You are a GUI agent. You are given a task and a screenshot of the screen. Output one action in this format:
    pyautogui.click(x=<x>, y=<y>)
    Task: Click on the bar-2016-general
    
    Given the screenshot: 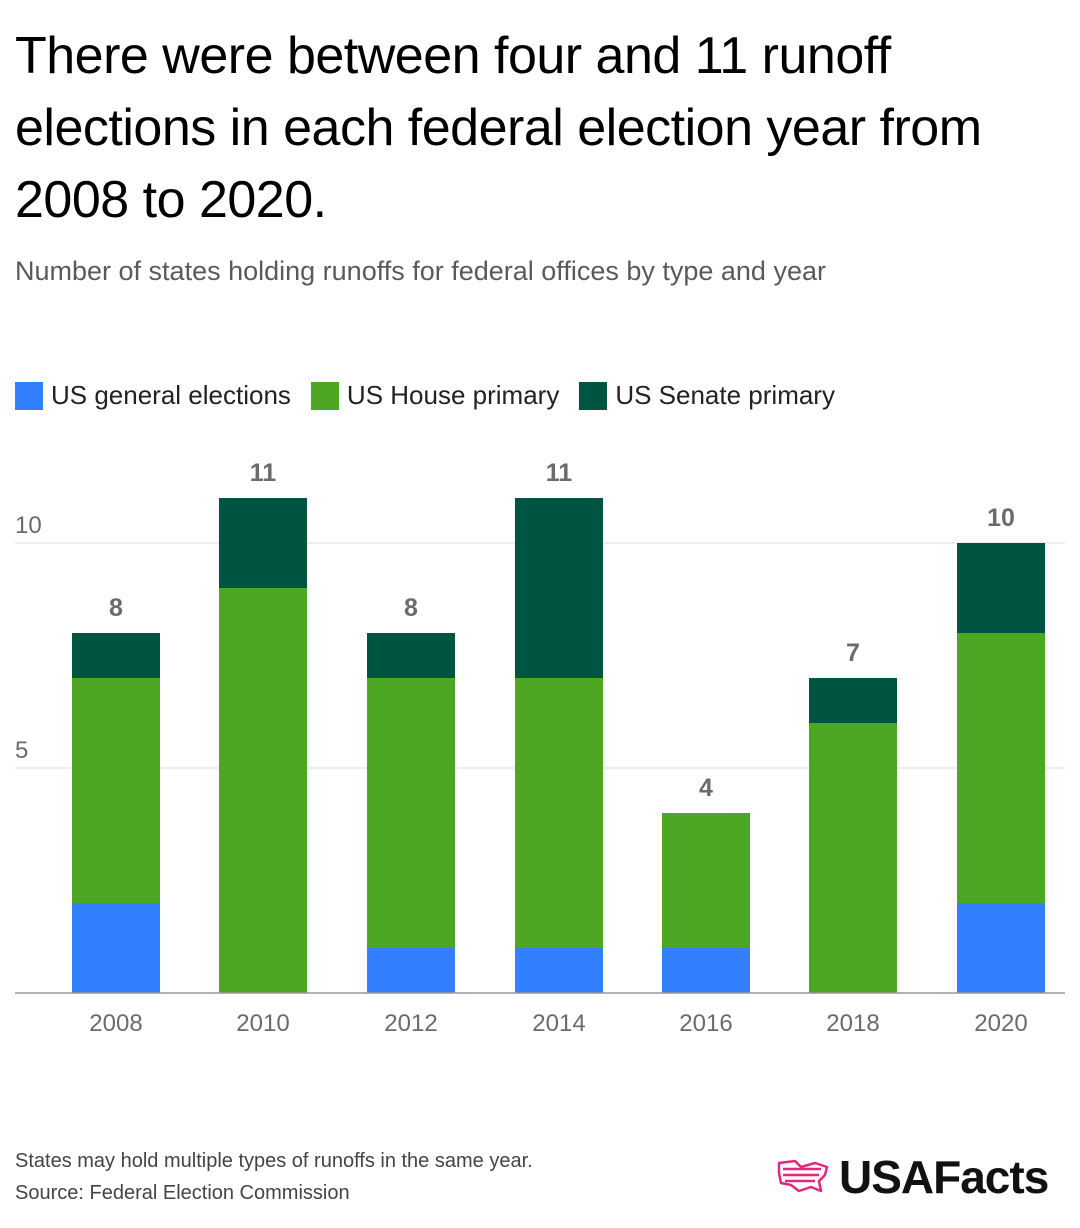 What is the action you would take?
    pyautogui.click(x=706, y=970)
    